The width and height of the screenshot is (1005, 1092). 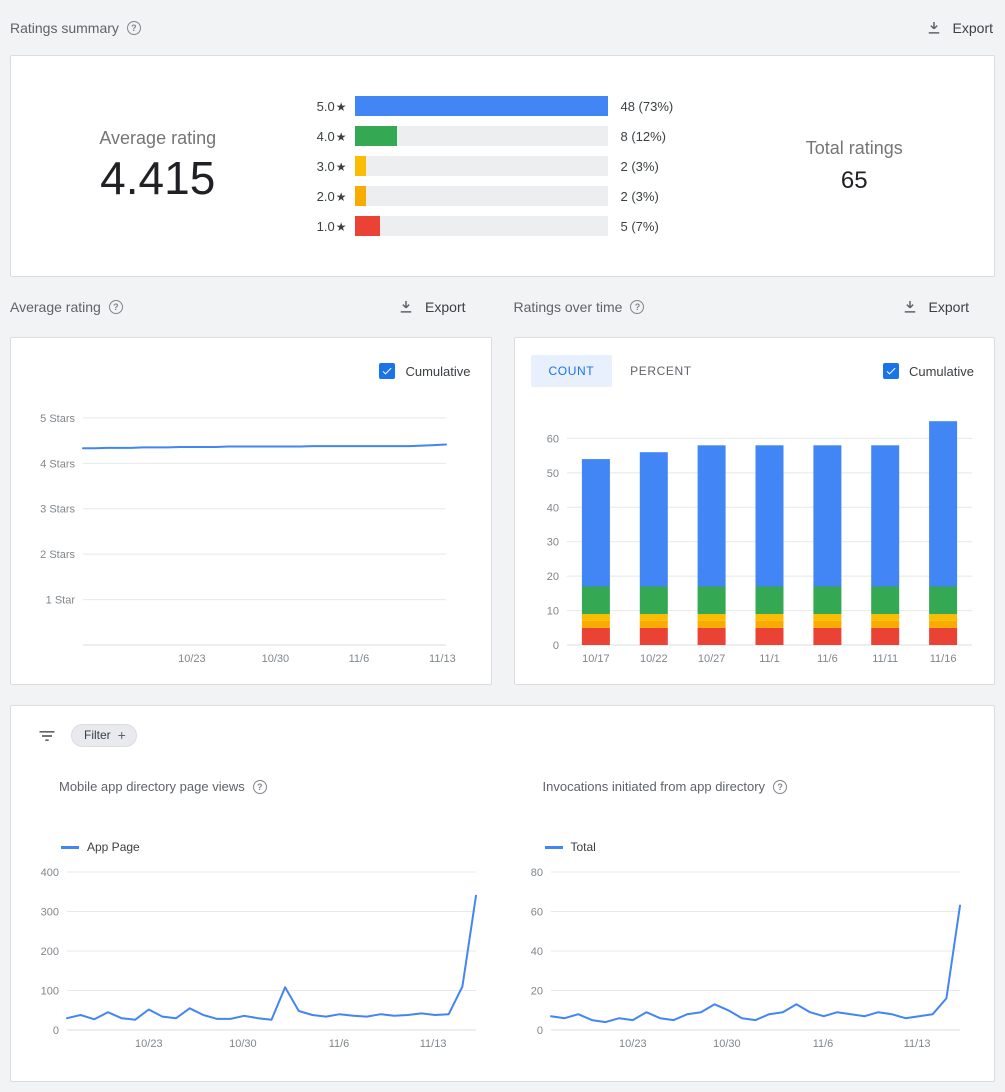 What do you see at coordinates (251, 369) in the screenshot?
I see `average-rating-card-toolbar: Cumulative` at bounding box center [251, 369].